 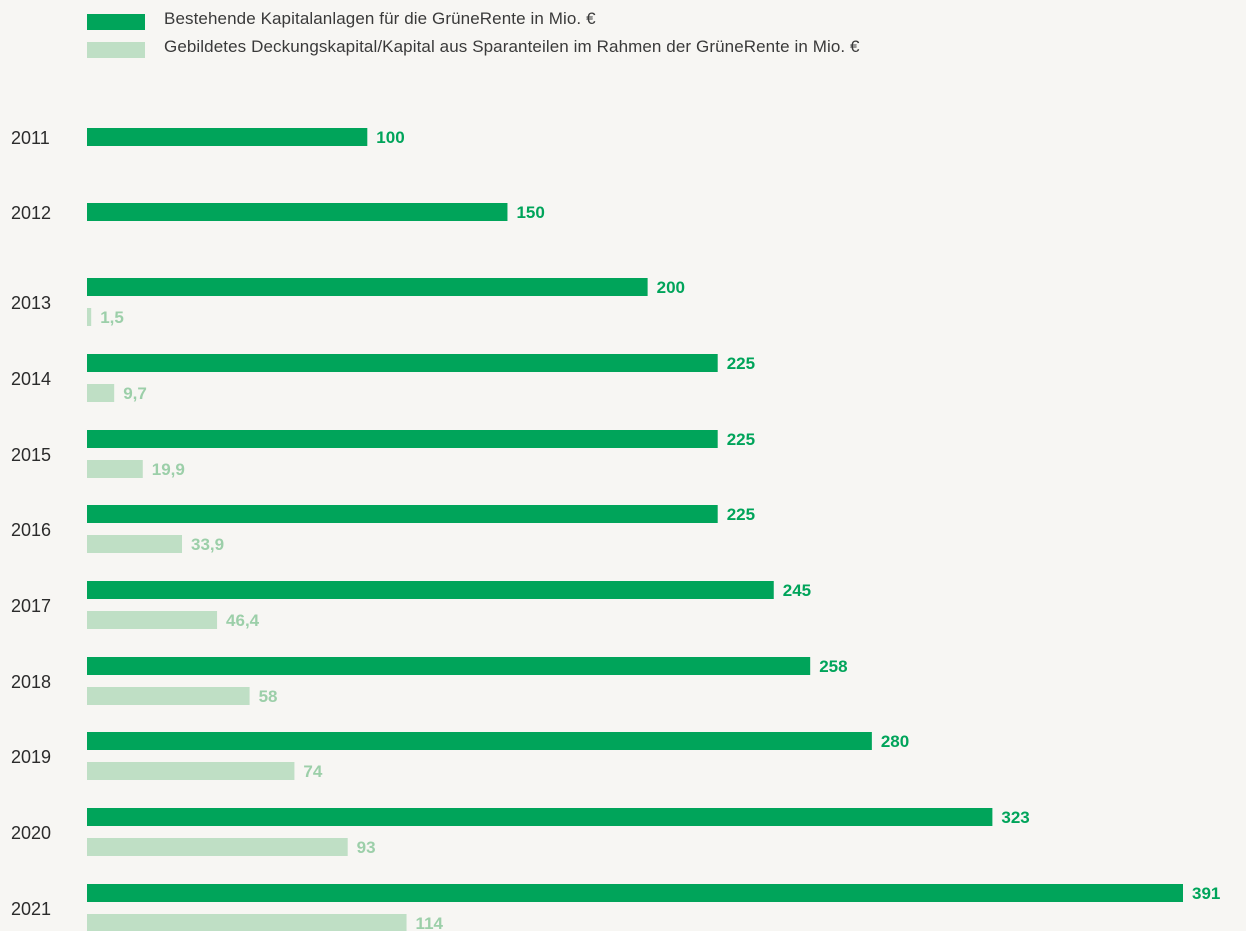 What do you see at coordinates (31, 455) in the screenshot?
I see `year-label-2015: 2015` at bounding box center [31, 455].